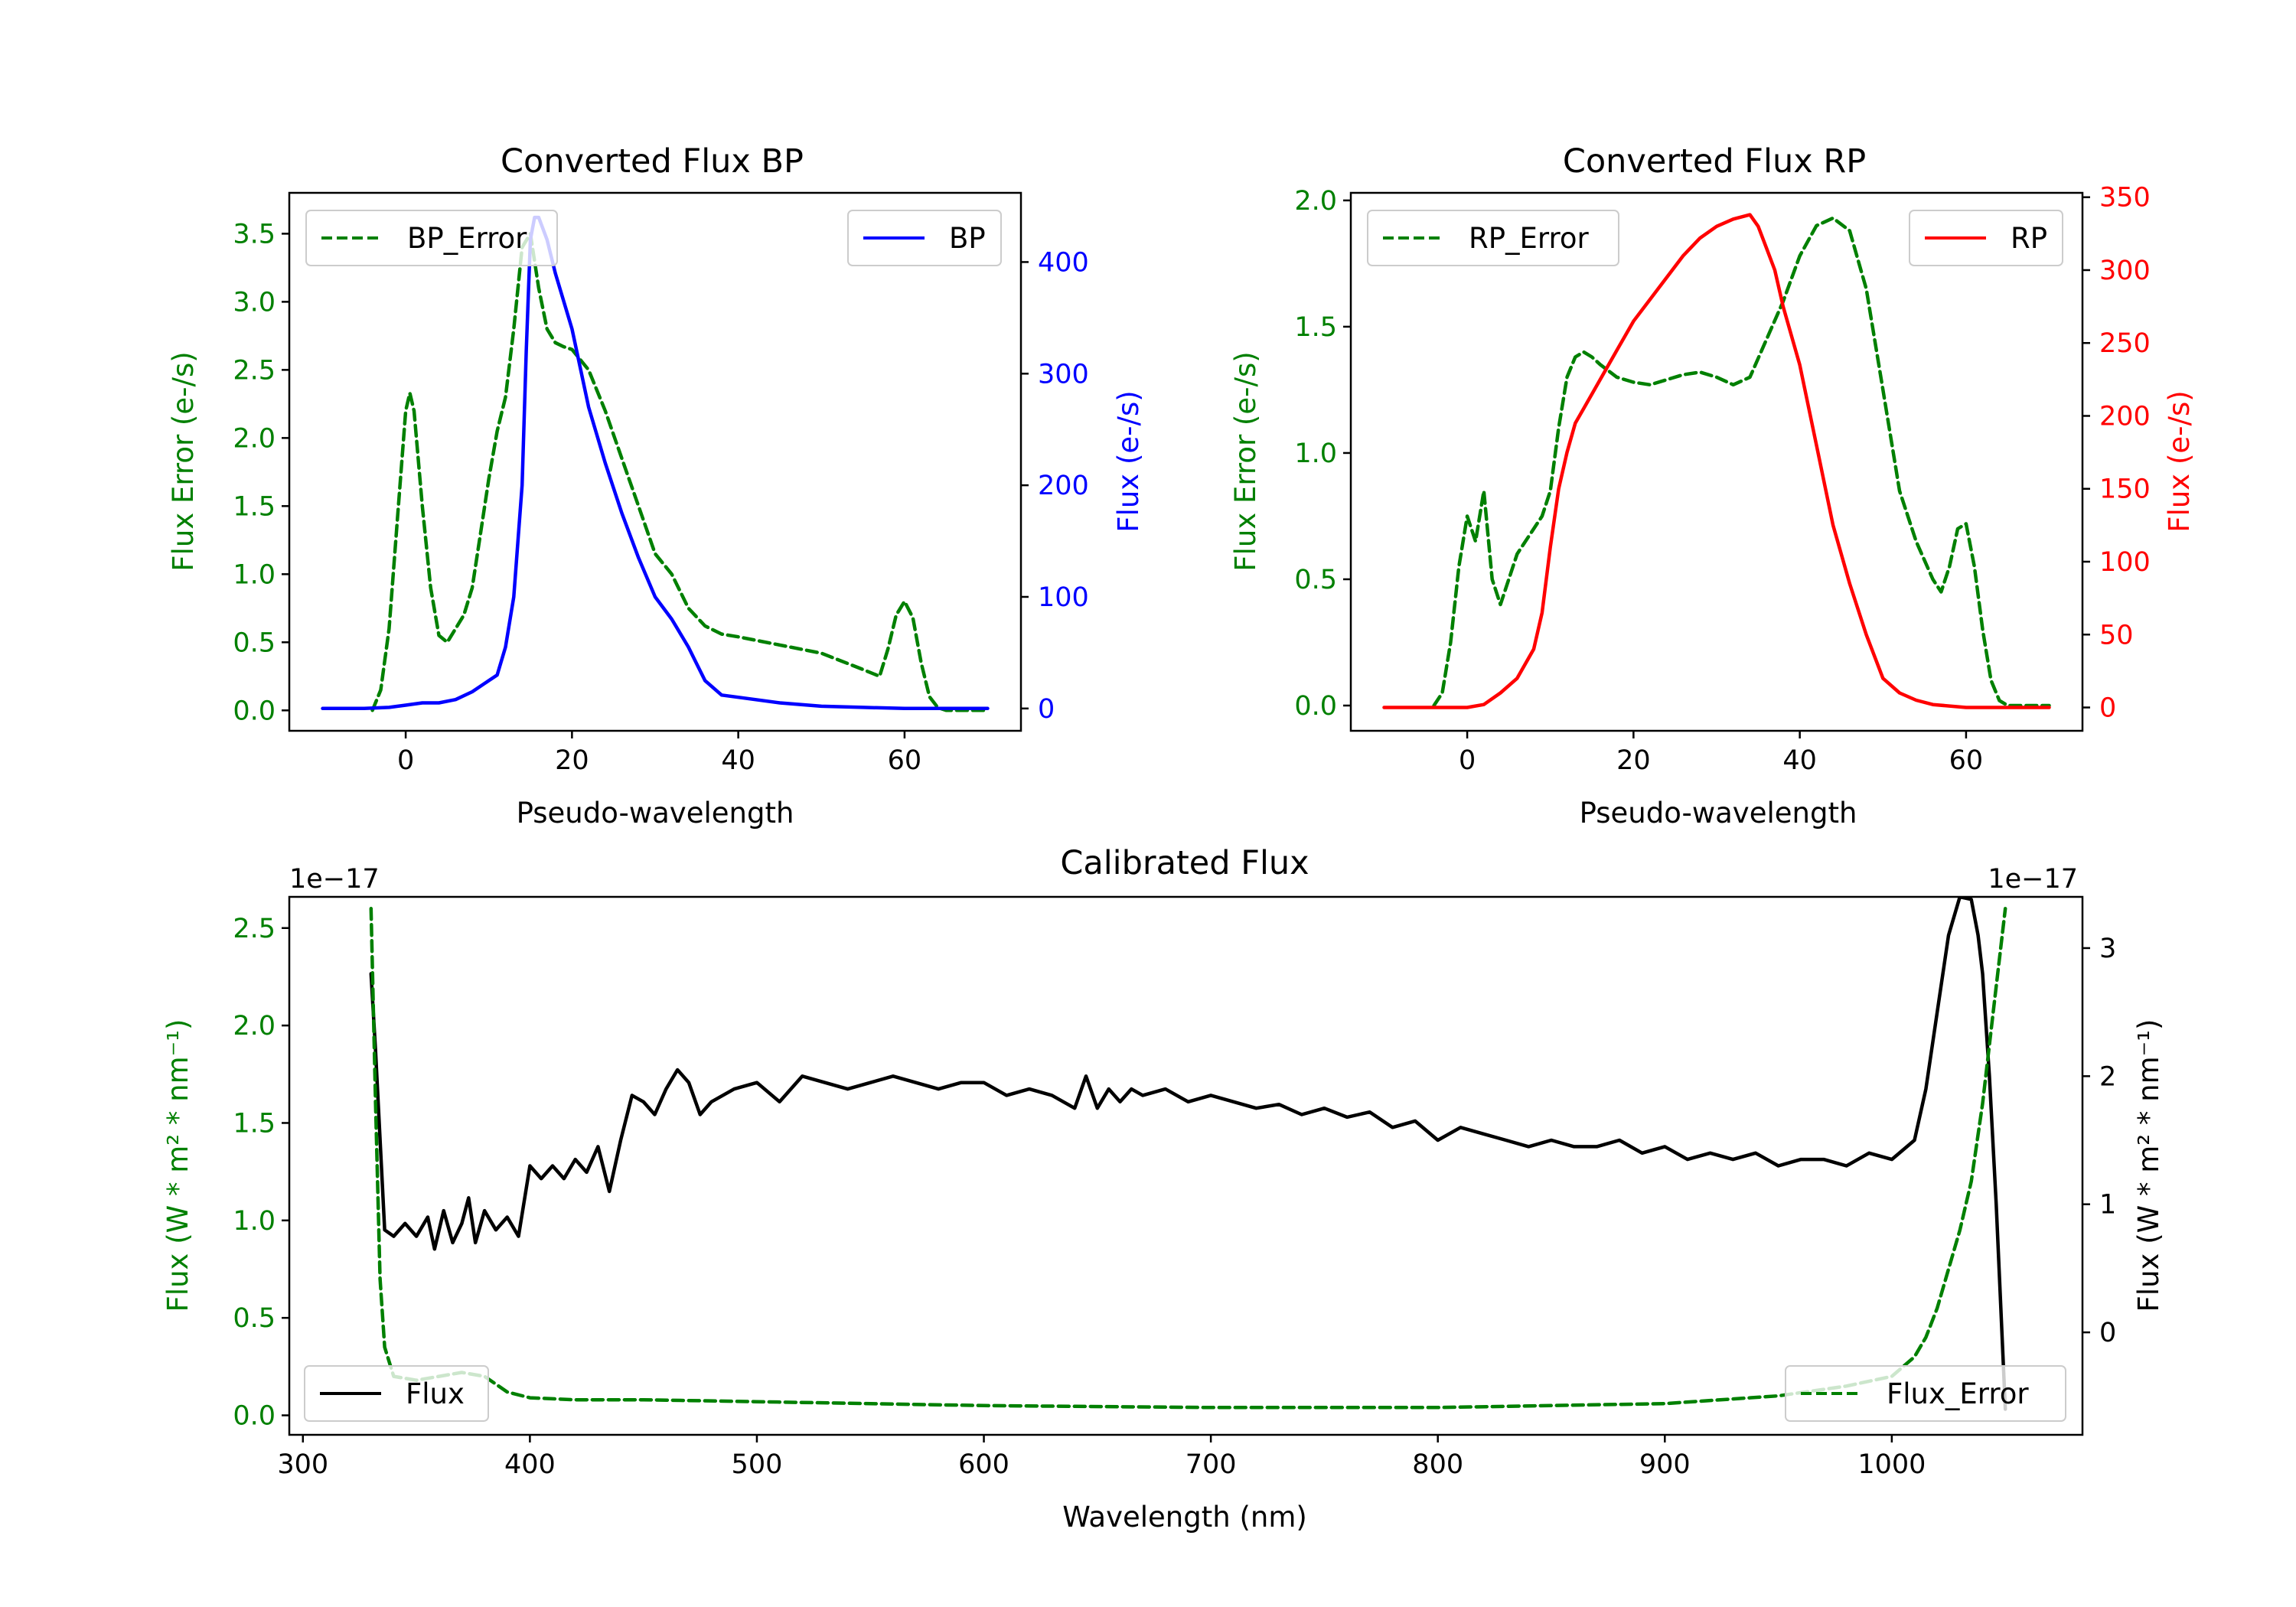 This screenshot has height=1607, width=2296. I want to click on bp-left-tick-label: 2.0, so click(254, 438).